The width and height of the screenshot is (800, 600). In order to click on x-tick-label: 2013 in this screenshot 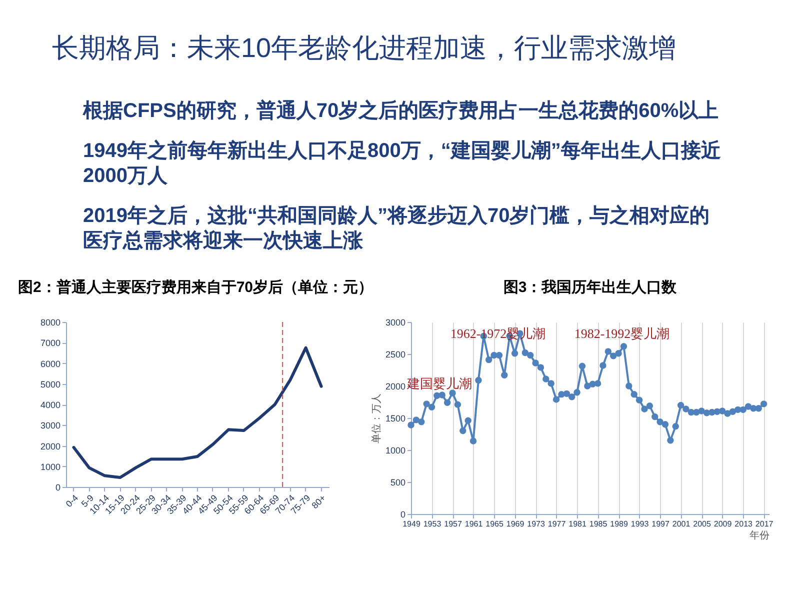, I will do `click(744, 524)`.